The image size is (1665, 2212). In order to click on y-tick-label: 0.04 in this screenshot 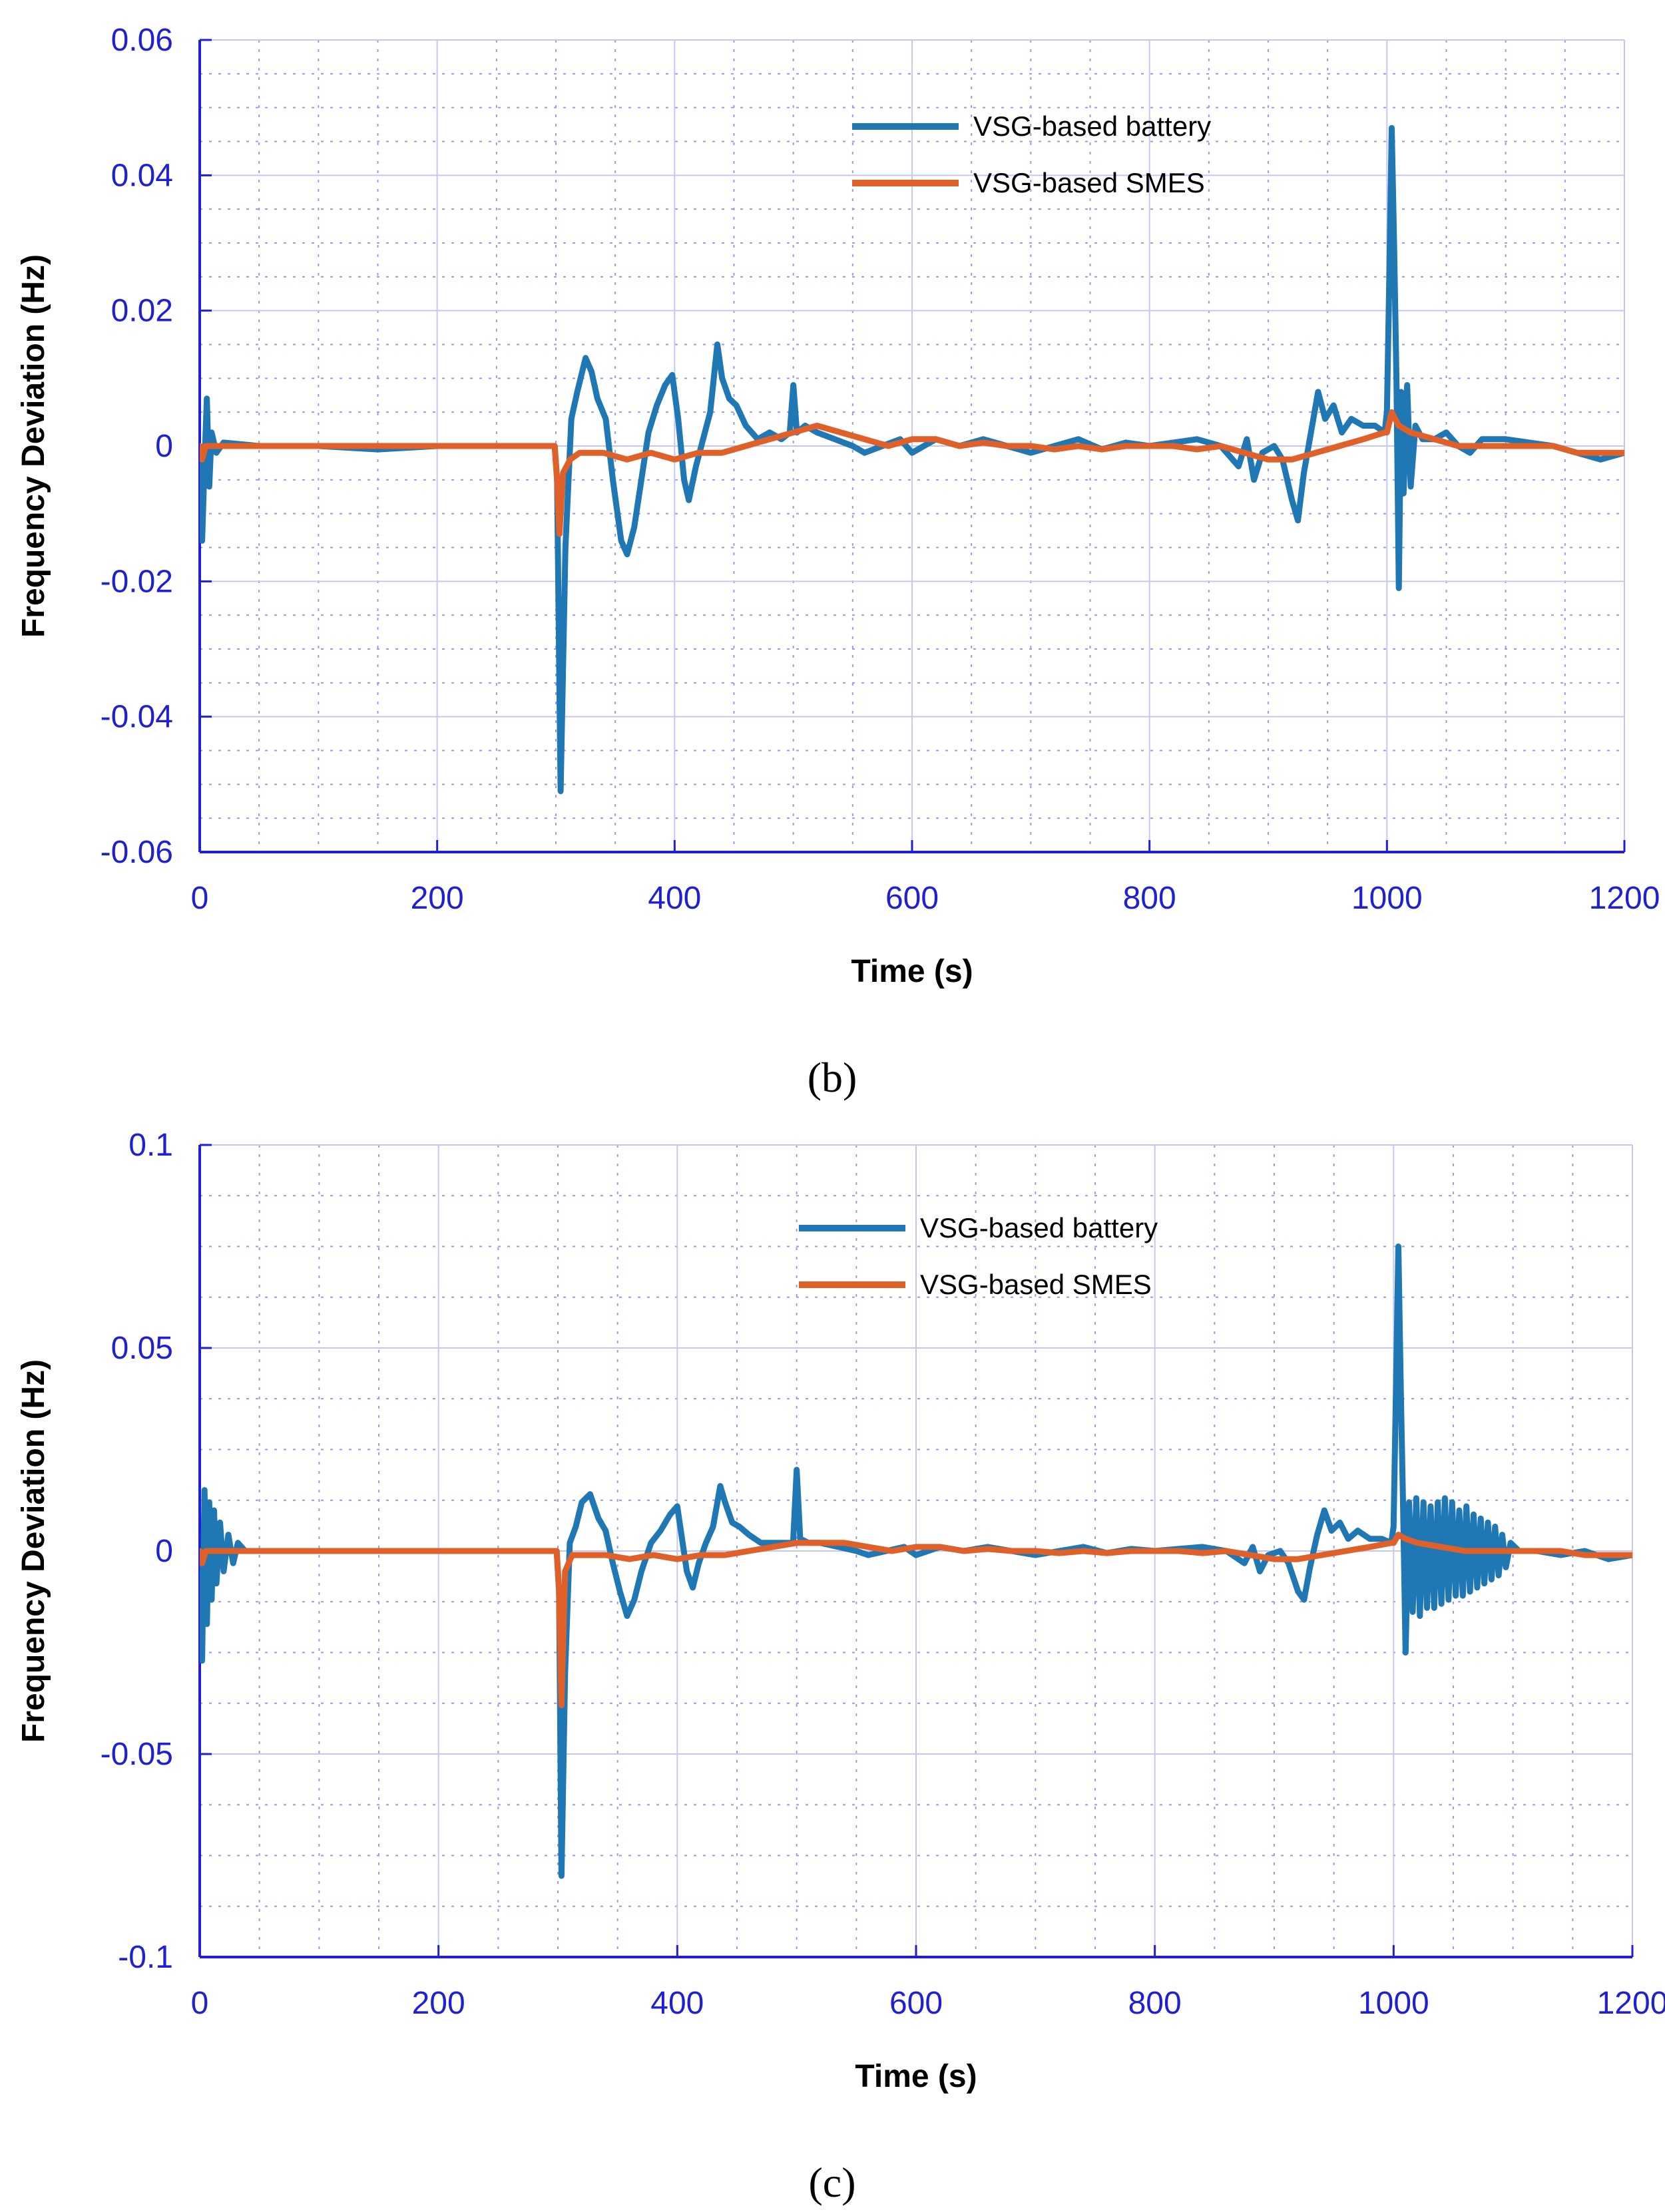, I will do `click(142, 175)`.